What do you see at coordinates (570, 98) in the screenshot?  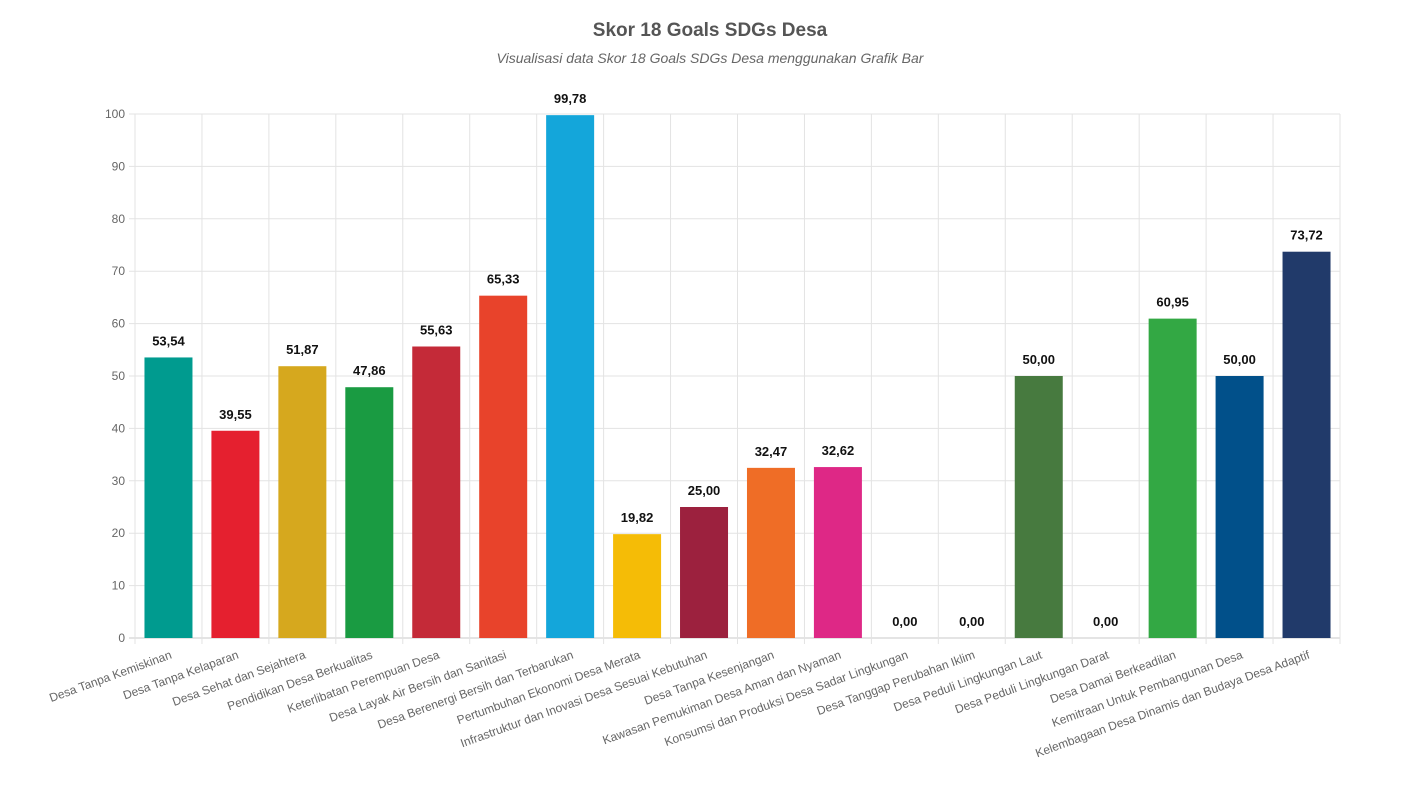 I see `data-label: 99,78` at bounding box center [570, 98].